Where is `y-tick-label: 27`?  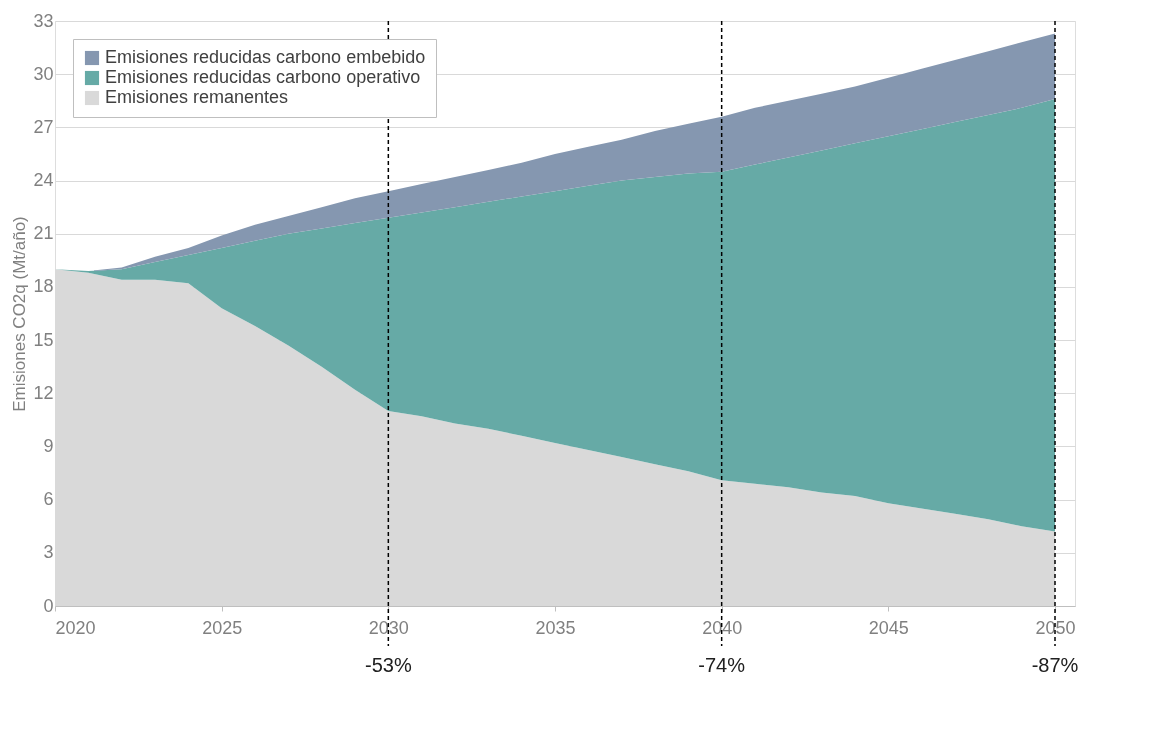
y-tick-label: 27 is located at coordinates (43, 126).